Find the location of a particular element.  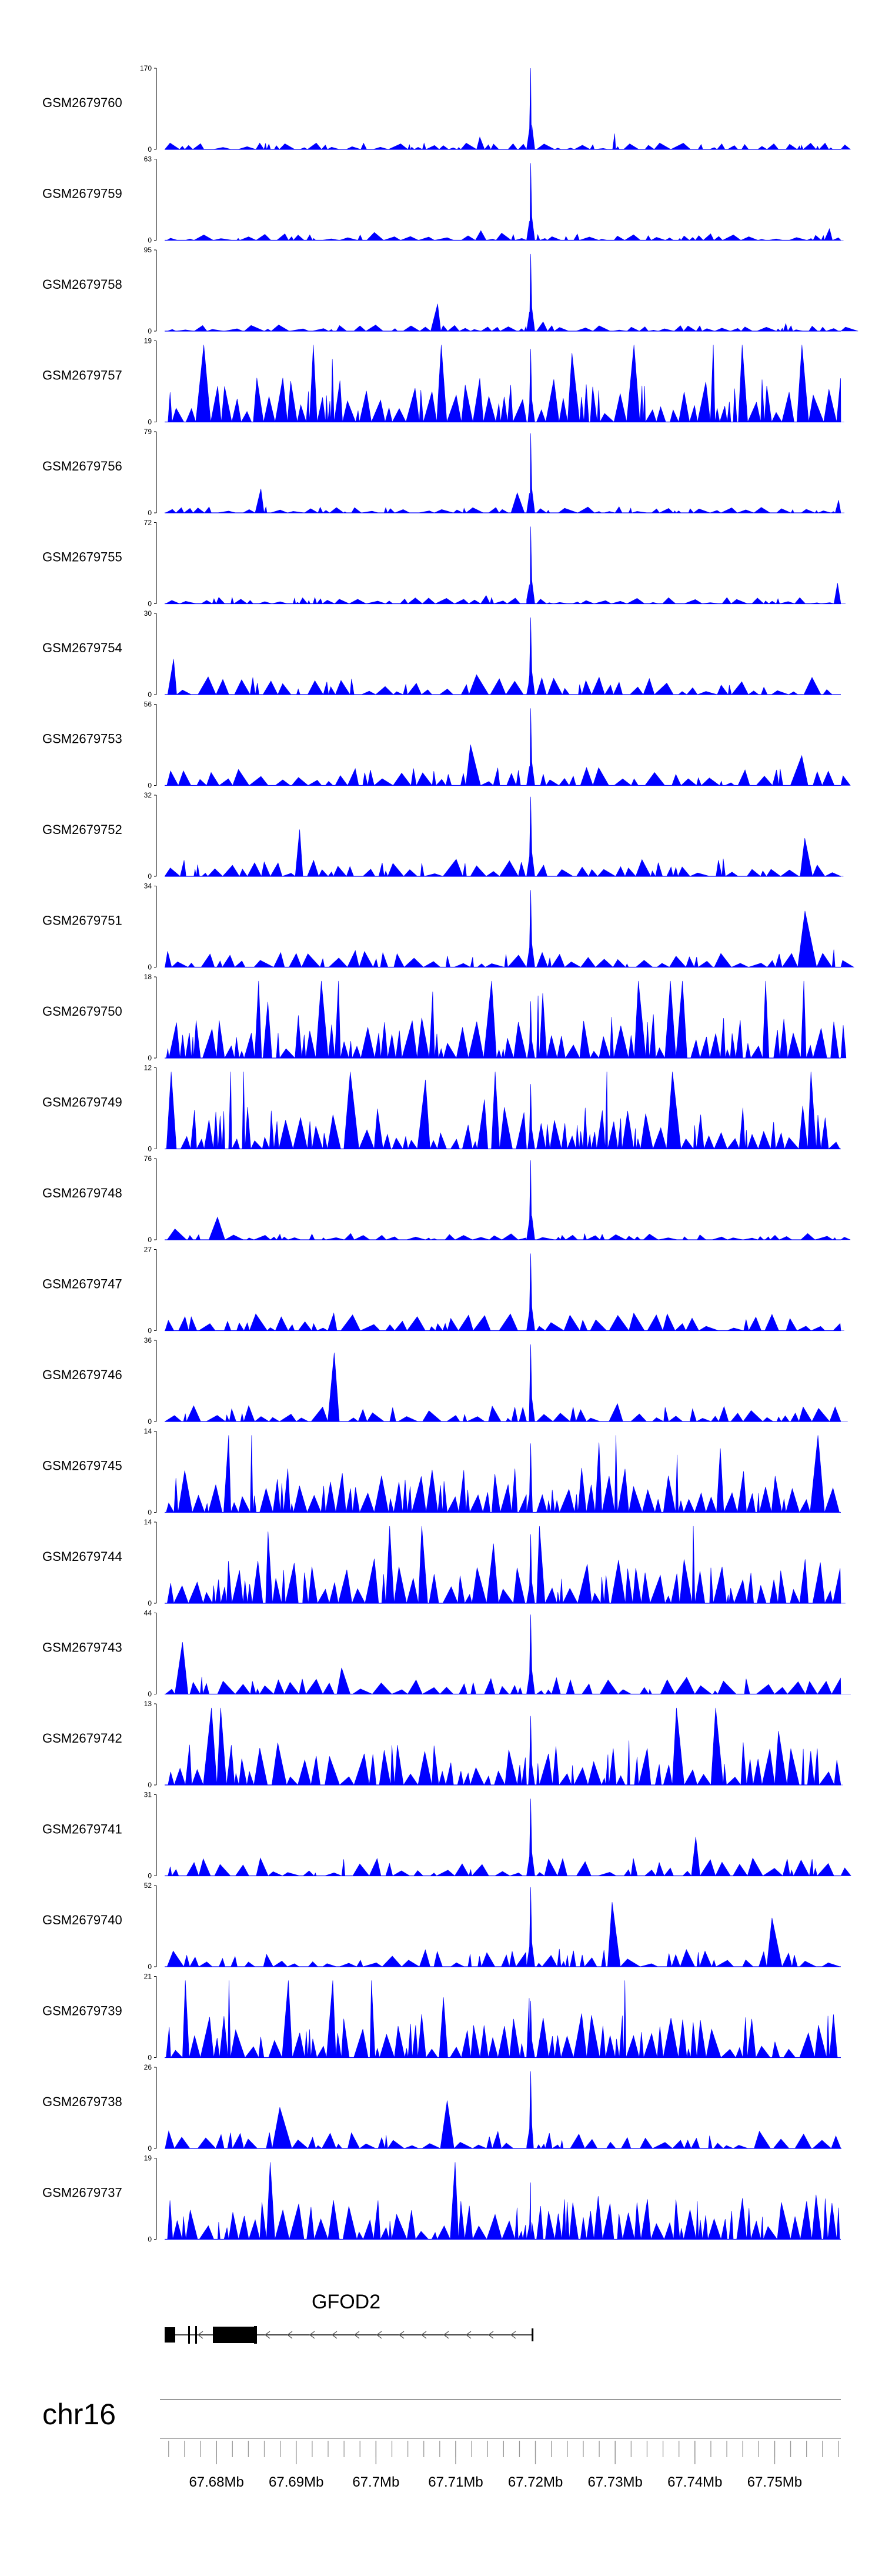

track-label: GSM2679749 is located at coordinates (82, 1102).